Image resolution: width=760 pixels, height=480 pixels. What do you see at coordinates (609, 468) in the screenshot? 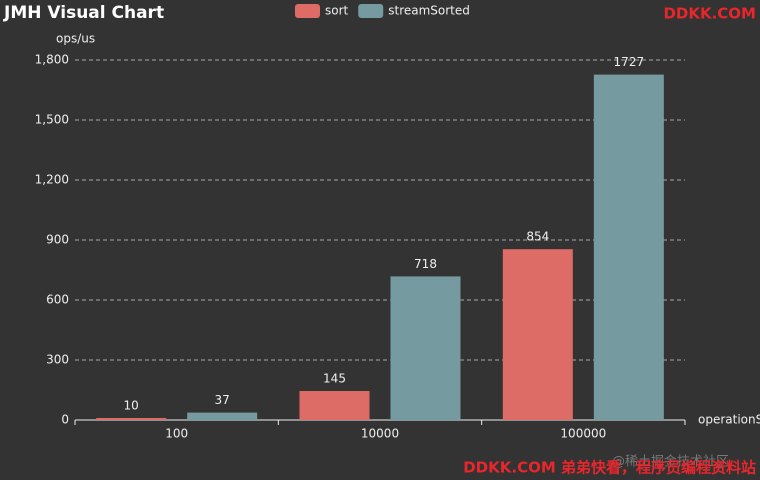
I see `watermark: DDKK.COM 弟弟快看，程序员编程资料站` at bounding box center [609, 468].